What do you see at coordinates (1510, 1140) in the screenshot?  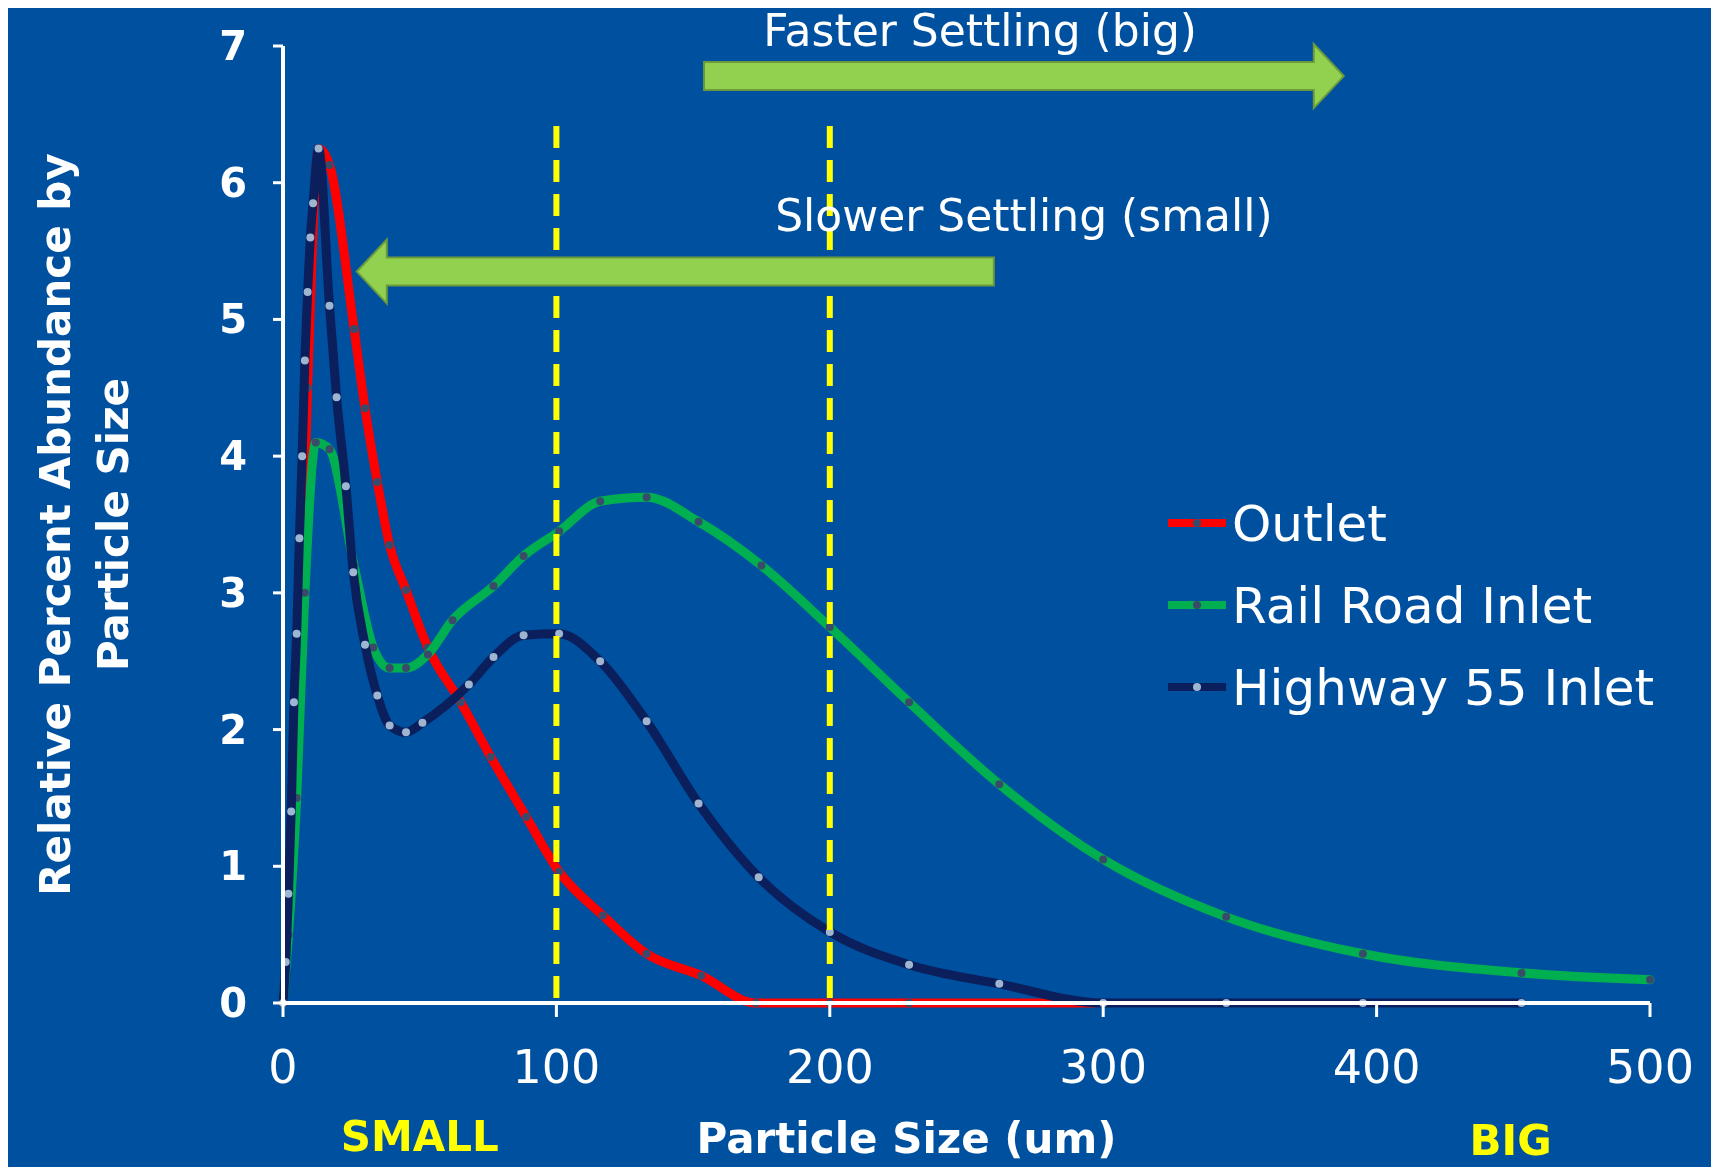 I see `text: BIG` at bounding box center [1510, 1140].